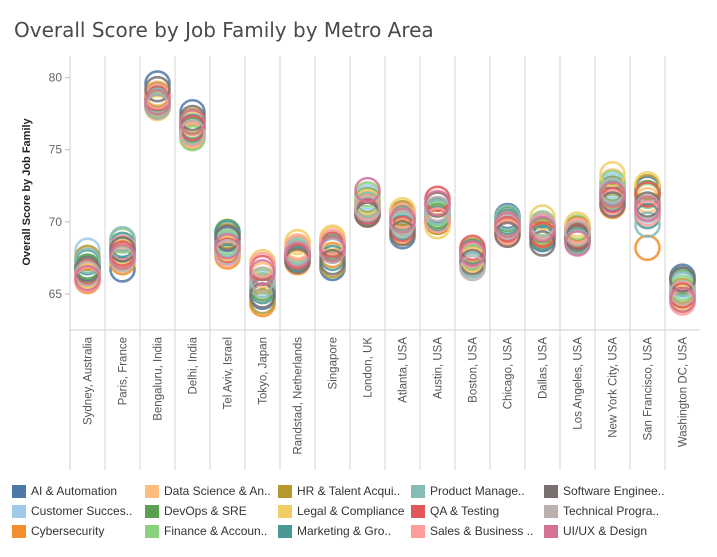  I want to click on y-tick-label: 70, so click(56, 222).